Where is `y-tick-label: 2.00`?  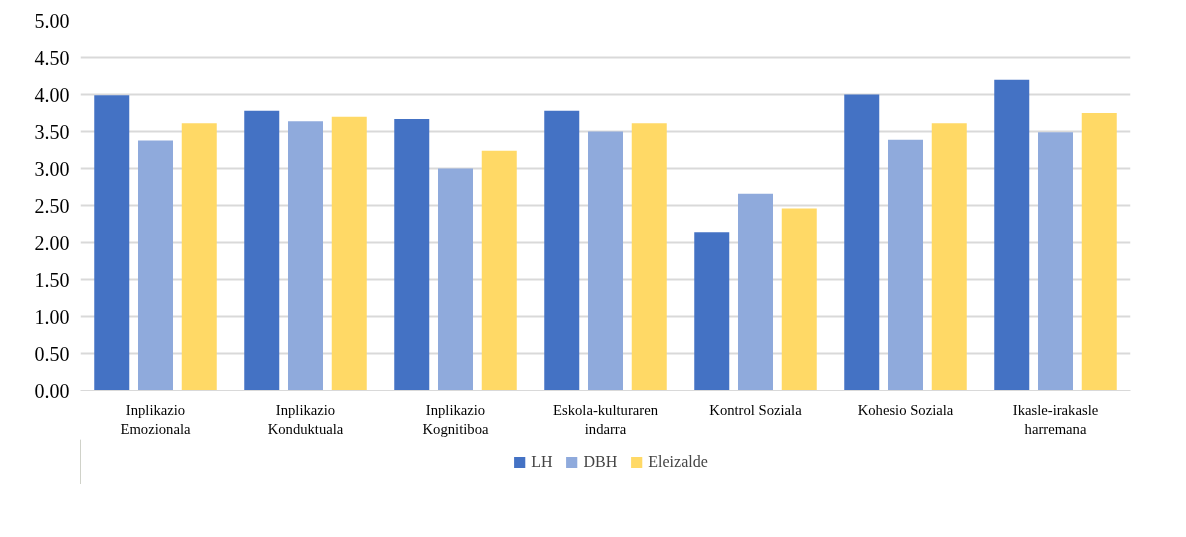 y-tick-label: 2.00 is located at coordinates (52, 242).